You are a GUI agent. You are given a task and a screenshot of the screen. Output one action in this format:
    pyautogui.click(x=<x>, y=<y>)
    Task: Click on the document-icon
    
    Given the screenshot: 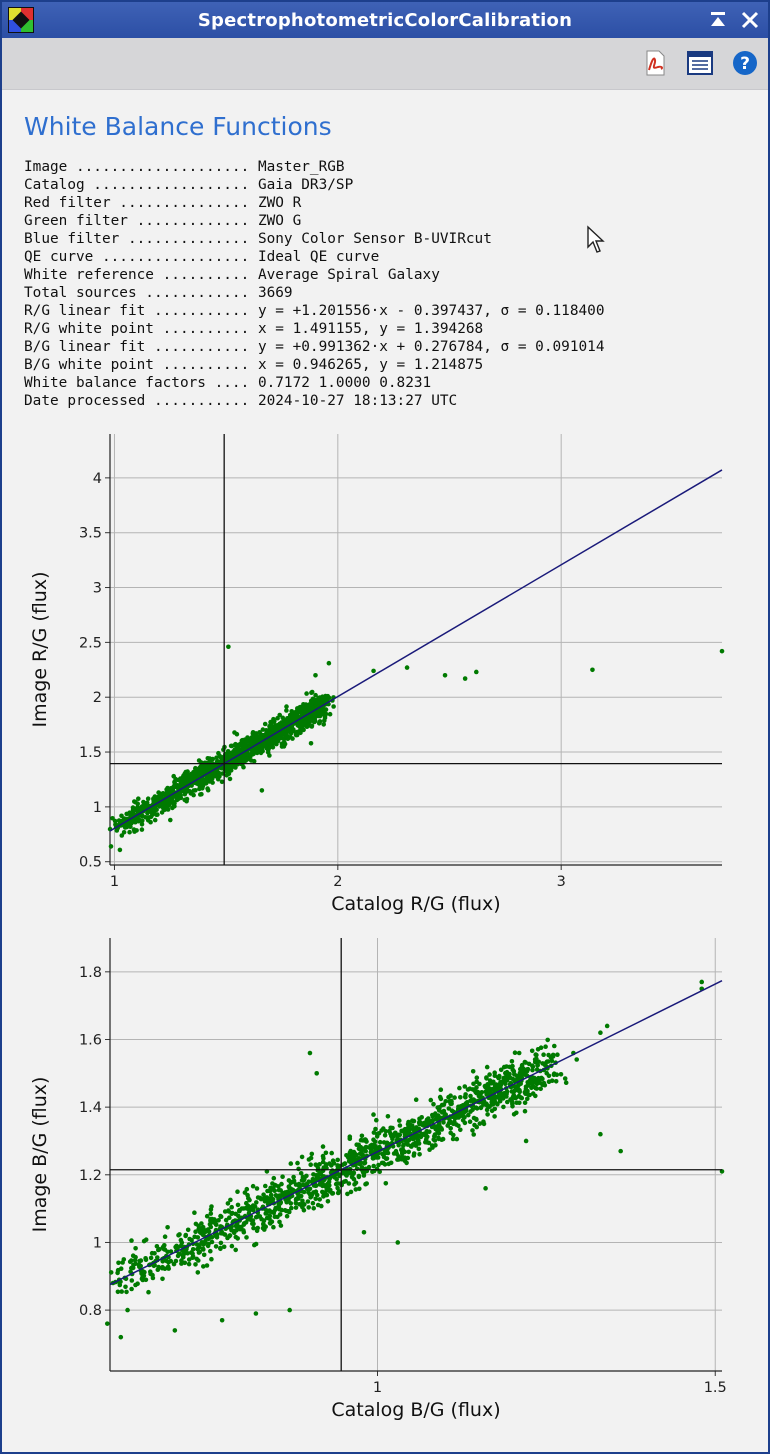 What is the action you would take?
    pyautogui.click(x=700, y=63)
    